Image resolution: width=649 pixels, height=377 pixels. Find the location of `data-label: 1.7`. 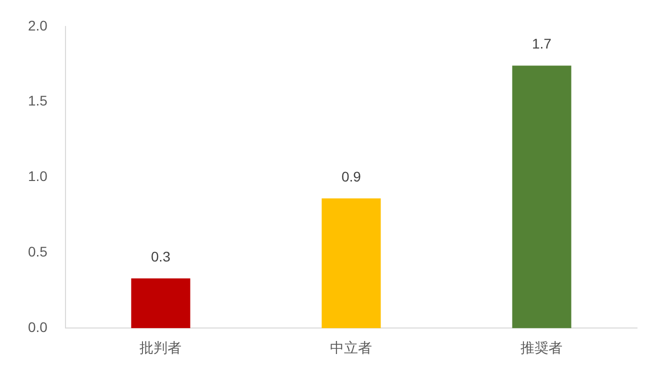

data-label: 1.7 is located at coordinates (542, 43).